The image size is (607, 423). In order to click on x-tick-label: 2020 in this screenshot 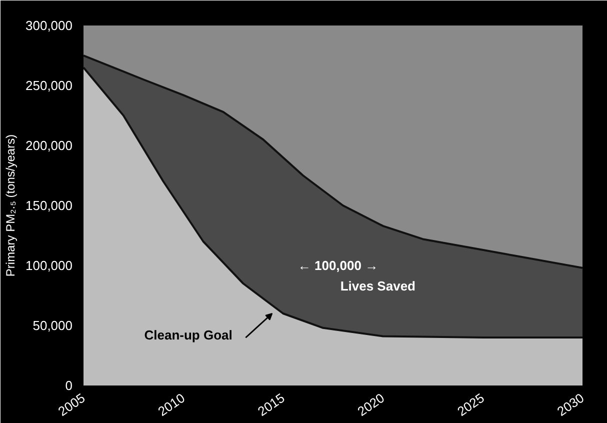, I will do `click(371, 405)`.